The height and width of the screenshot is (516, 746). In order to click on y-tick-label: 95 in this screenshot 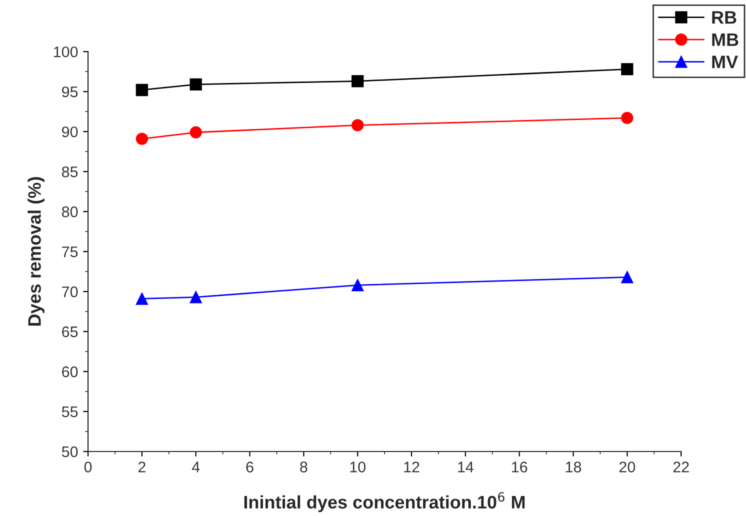, I will do `click(70, 92)`.